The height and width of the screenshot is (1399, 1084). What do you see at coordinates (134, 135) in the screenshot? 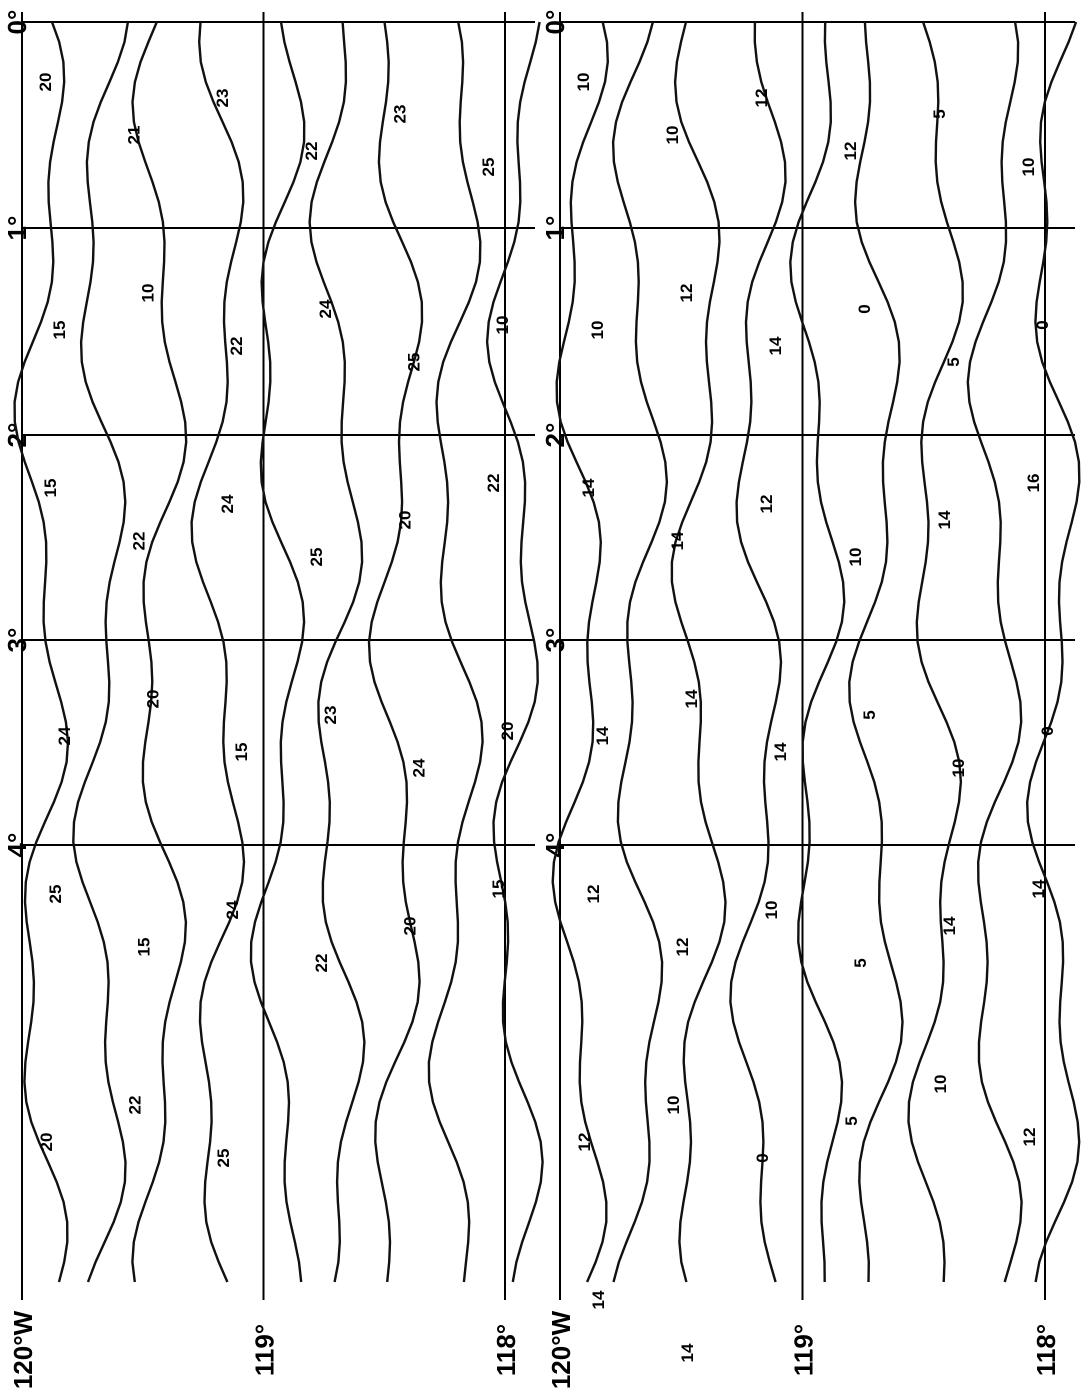
I see `contour-label: 21` at bounding box center [134, 135].